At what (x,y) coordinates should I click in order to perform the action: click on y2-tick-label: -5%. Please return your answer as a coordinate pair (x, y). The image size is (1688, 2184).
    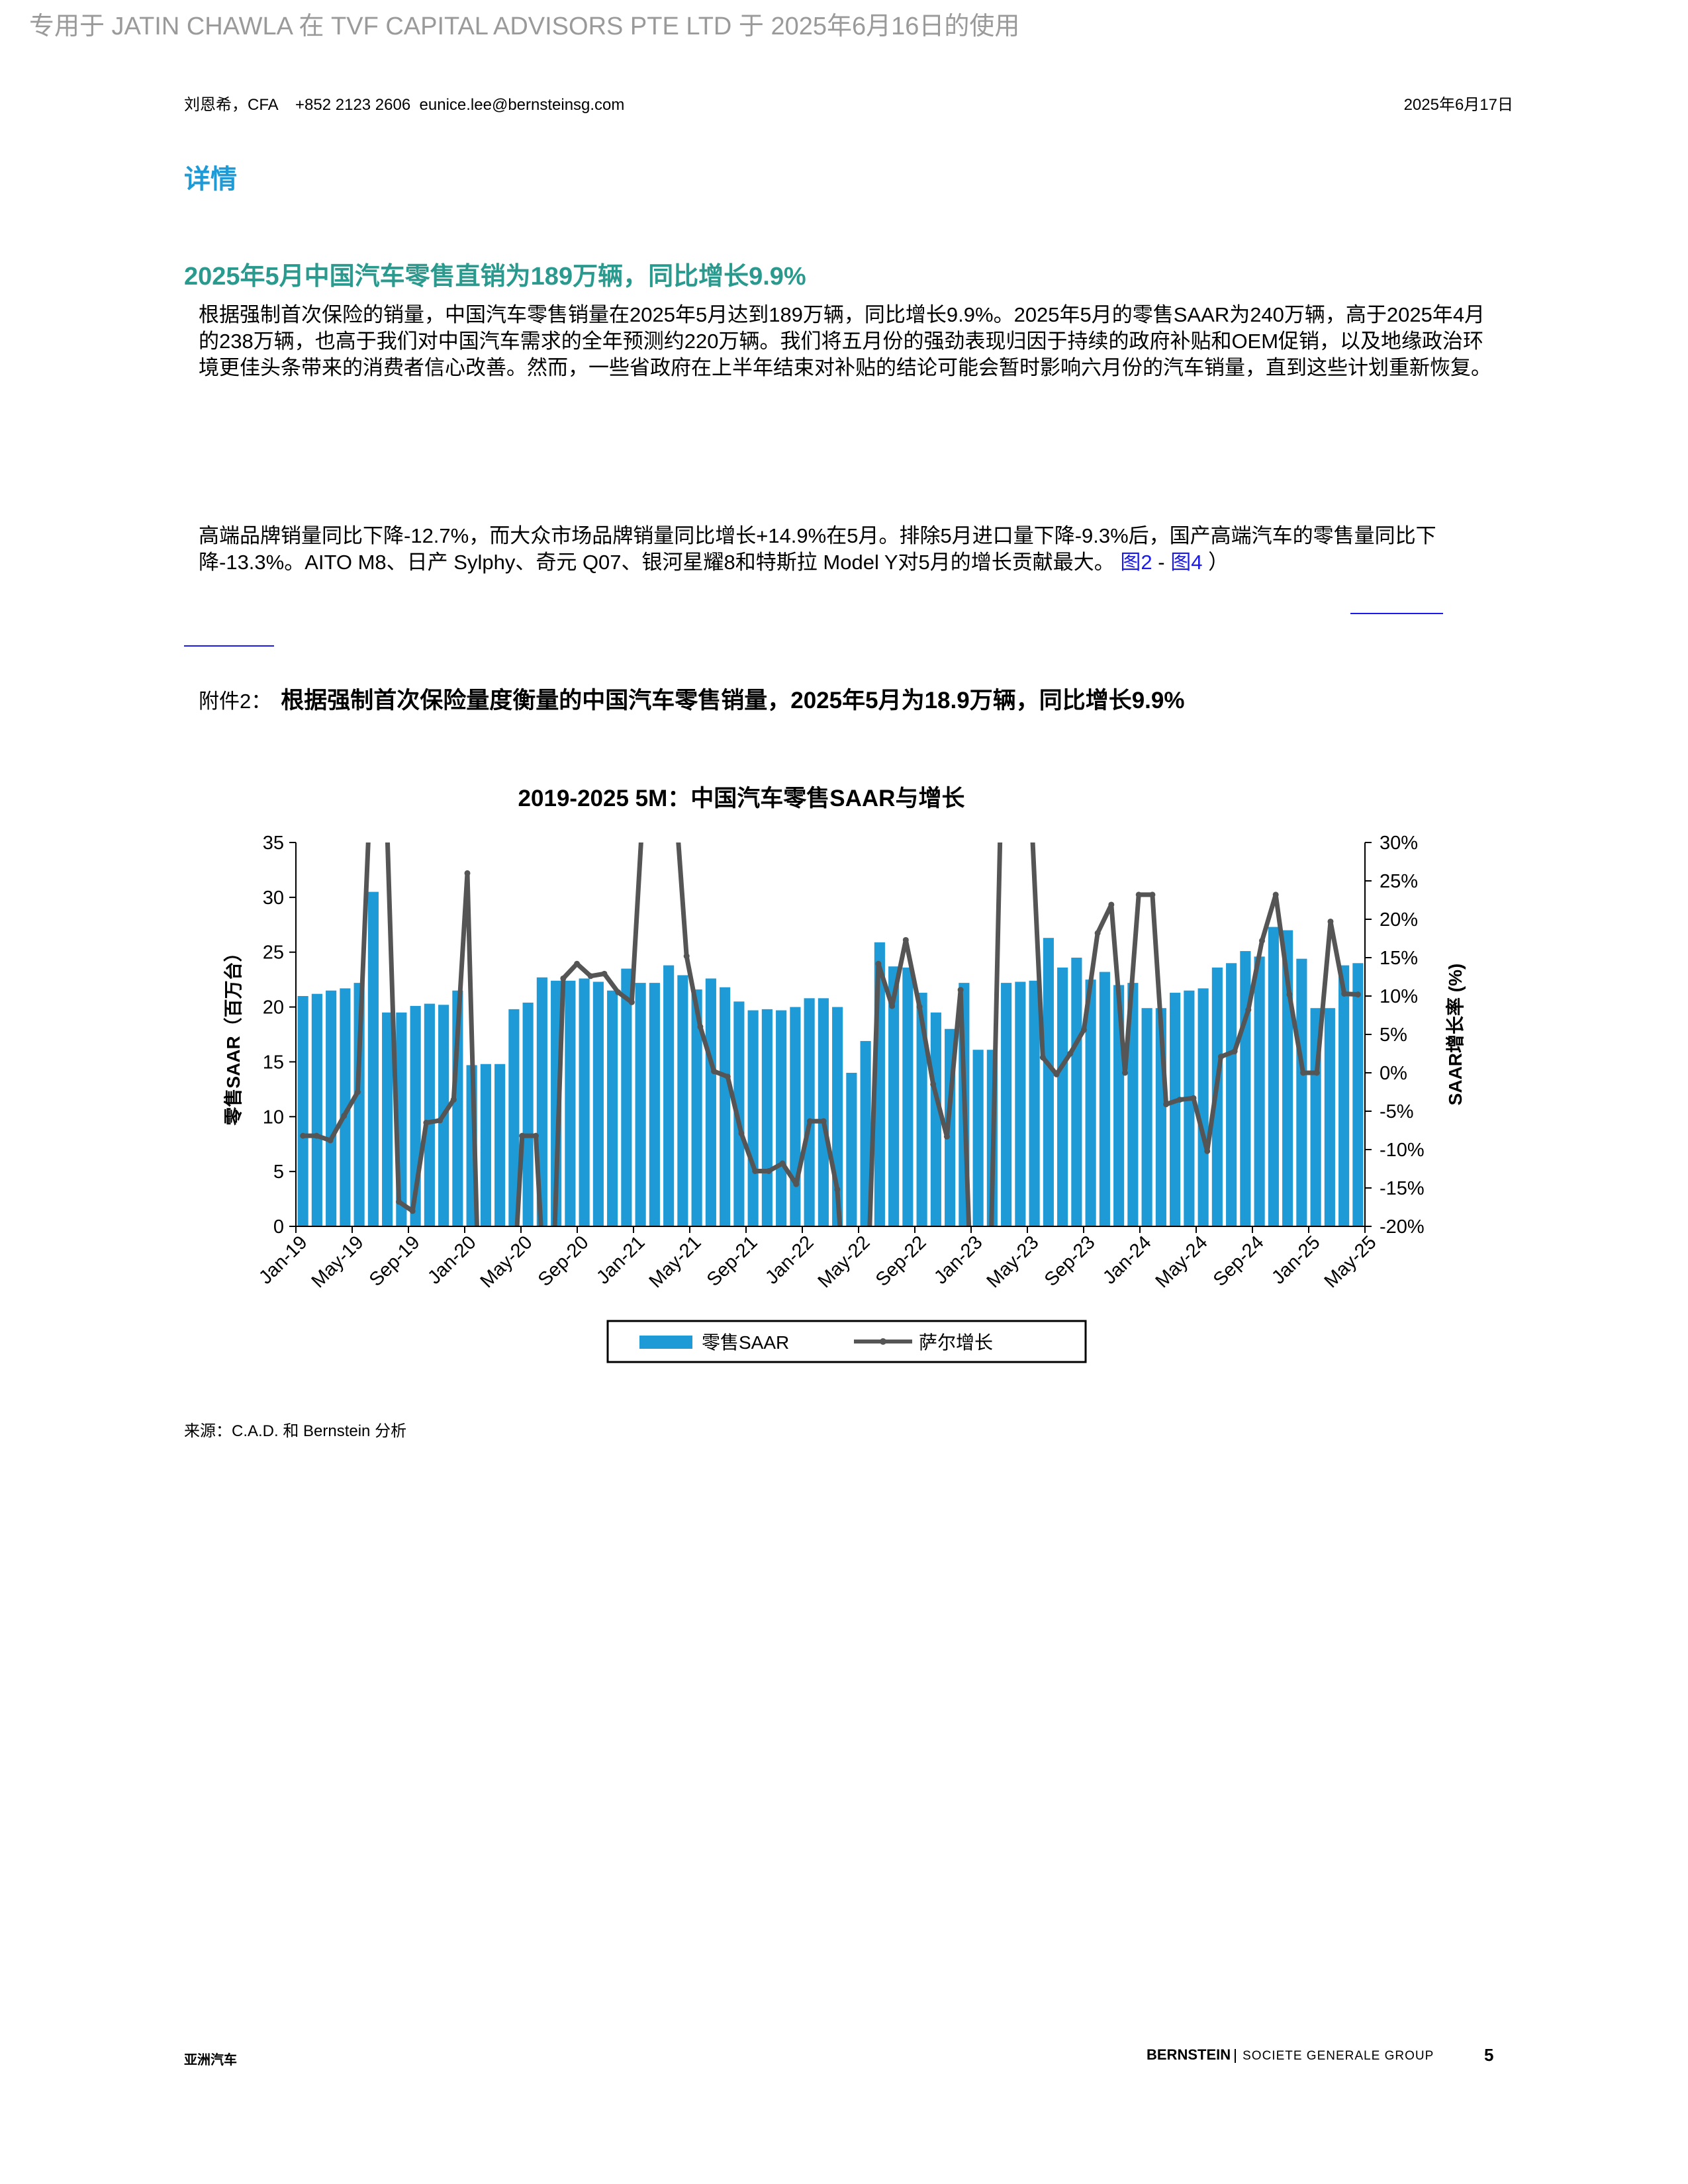
    Looking at the image, I should click on (1397, 1112).